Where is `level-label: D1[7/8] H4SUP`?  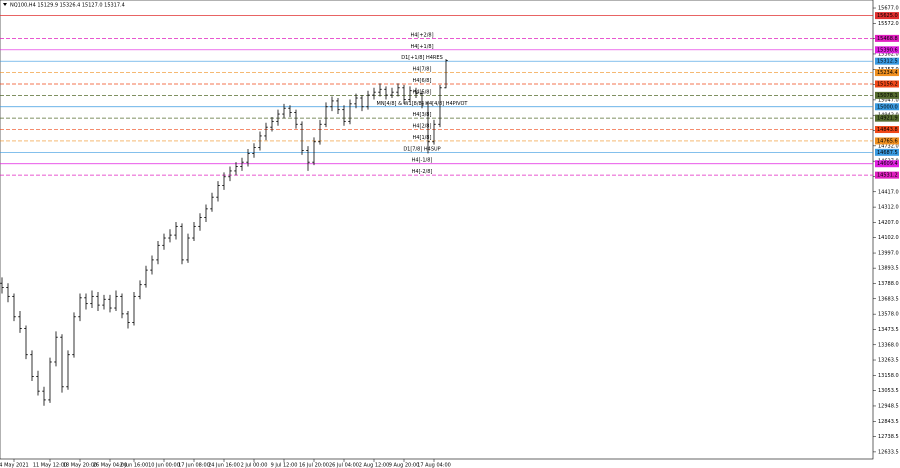 level-label: D1[7/8] H4SUP is located at coordinates (421, 149).